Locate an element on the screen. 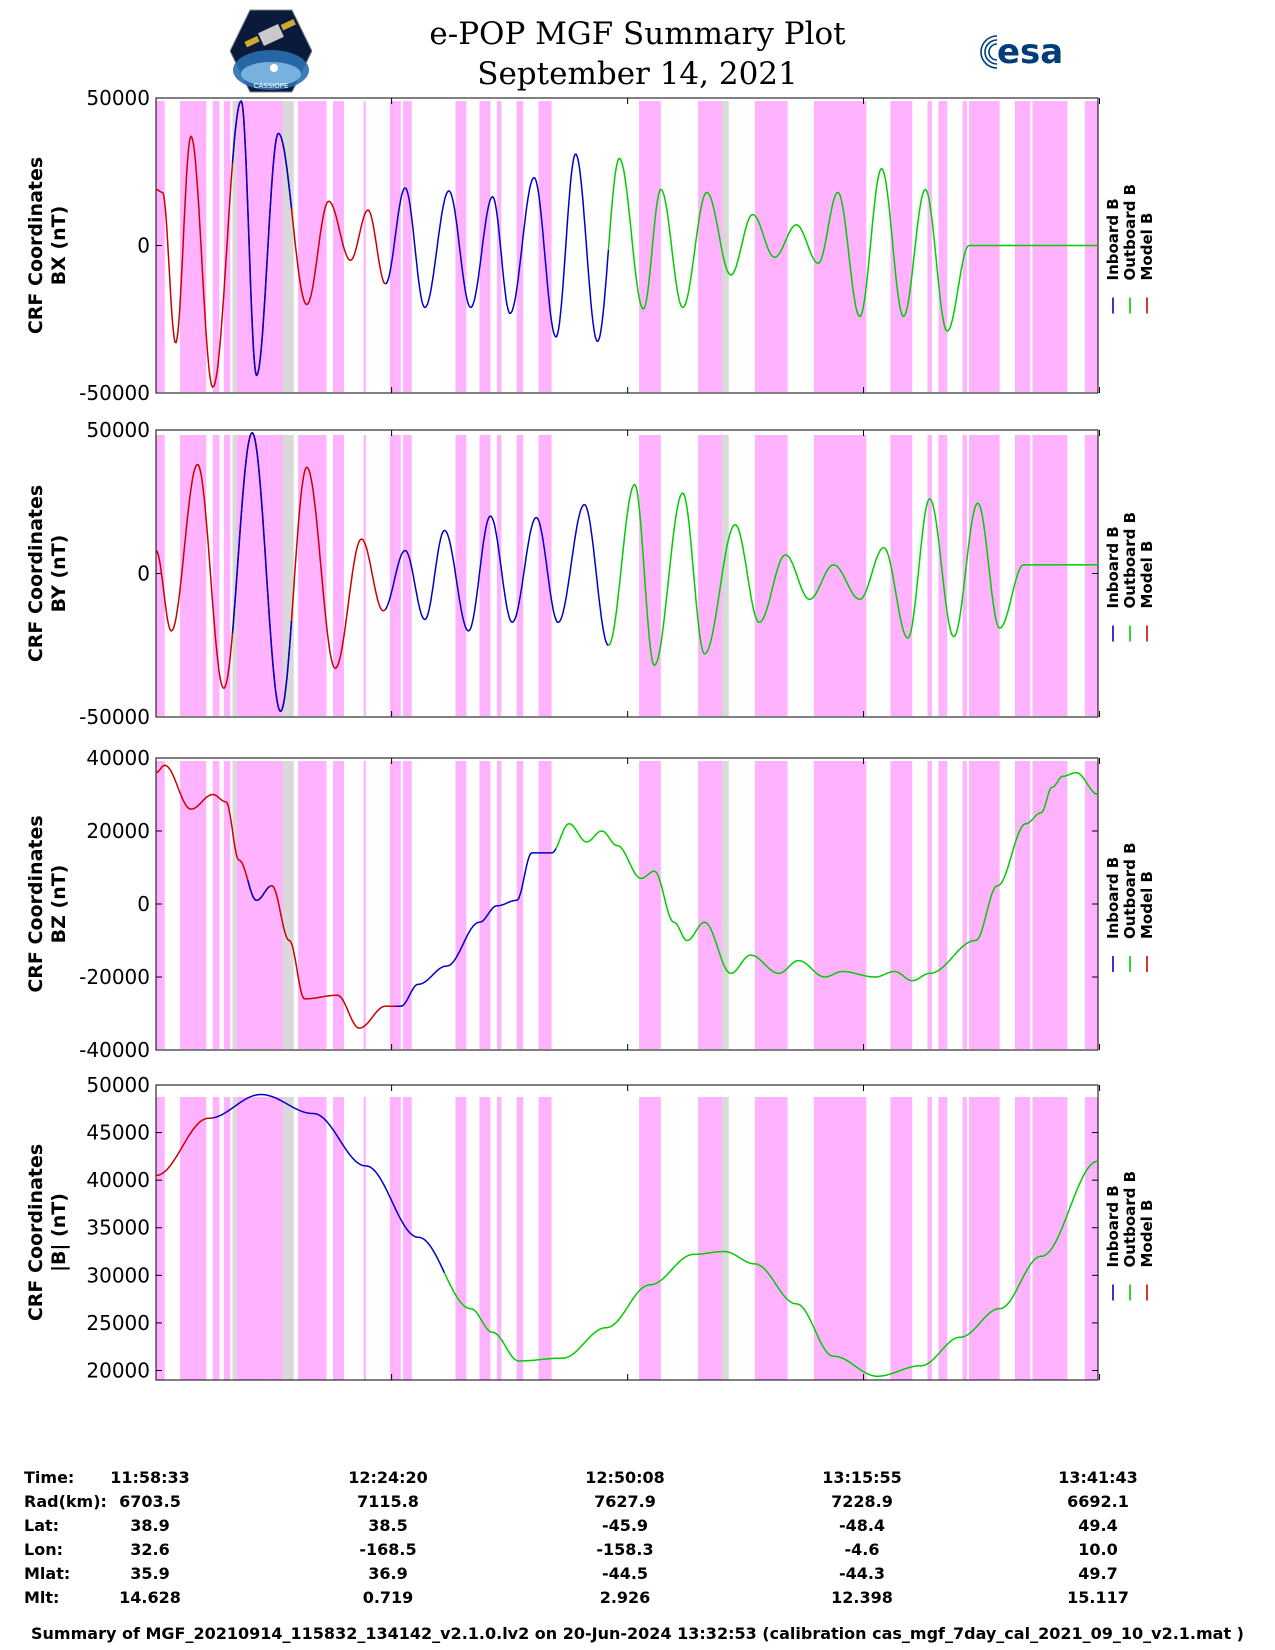 The width and height of the screenshot is (1275, 1650). plot-title: e-POP MGF Summary Plot is located at coordinates (637, 34).